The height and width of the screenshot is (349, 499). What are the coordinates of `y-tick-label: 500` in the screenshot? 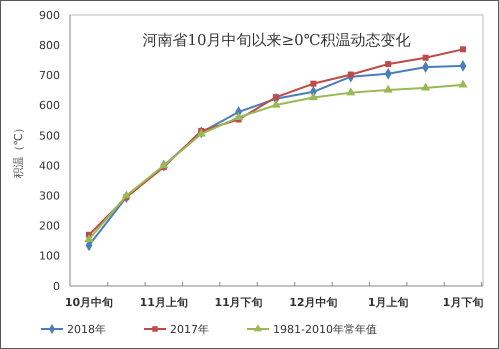 It's located at (49, 135).